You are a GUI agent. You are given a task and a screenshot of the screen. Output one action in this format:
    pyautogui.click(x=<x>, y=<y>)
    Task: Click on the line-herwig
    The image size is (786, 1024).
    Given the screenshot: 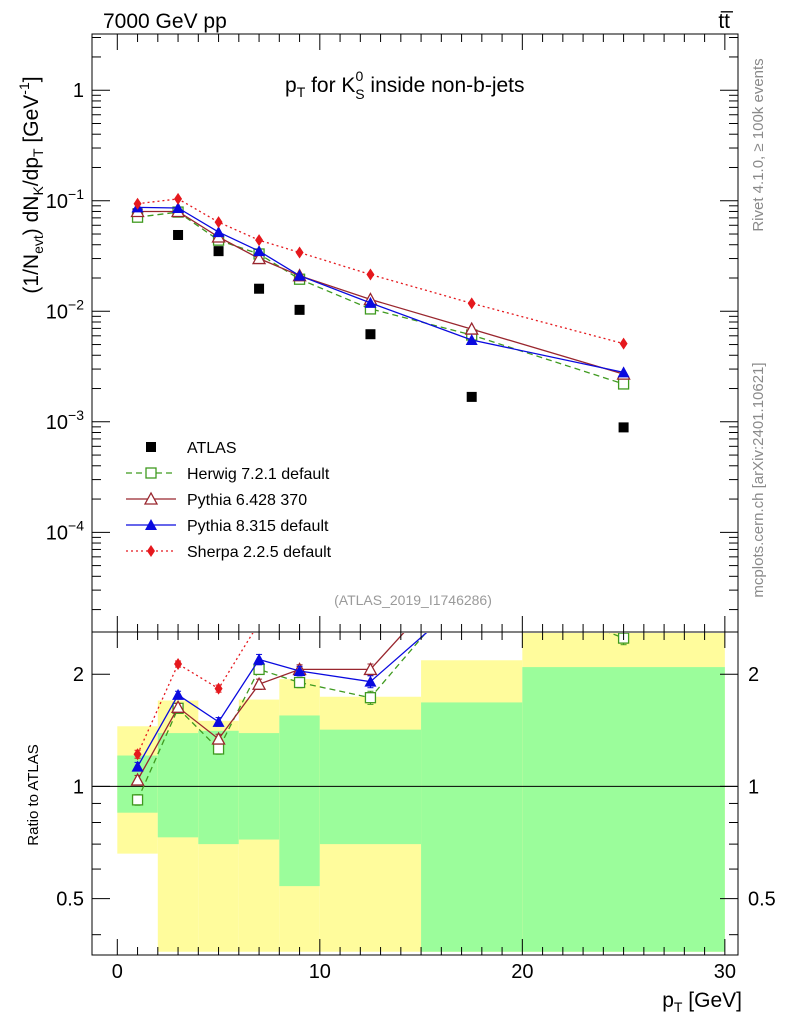 What is the action you would take?
    pyautogui.click(x=380, y=298)
    